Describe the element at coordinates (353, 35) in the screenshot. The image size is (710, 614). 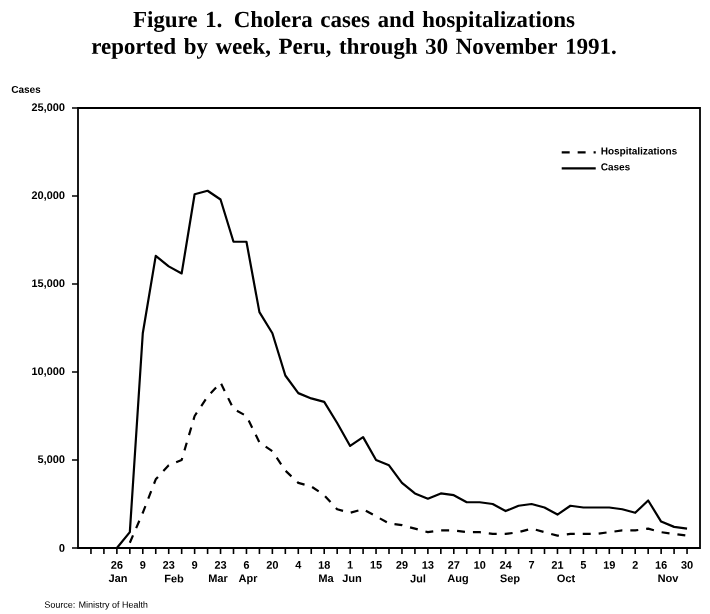
I see `chart-title: Figure 1. Cholera cases and hospitalizations reported by week, Peru, through 30 November 1991.` at that location.